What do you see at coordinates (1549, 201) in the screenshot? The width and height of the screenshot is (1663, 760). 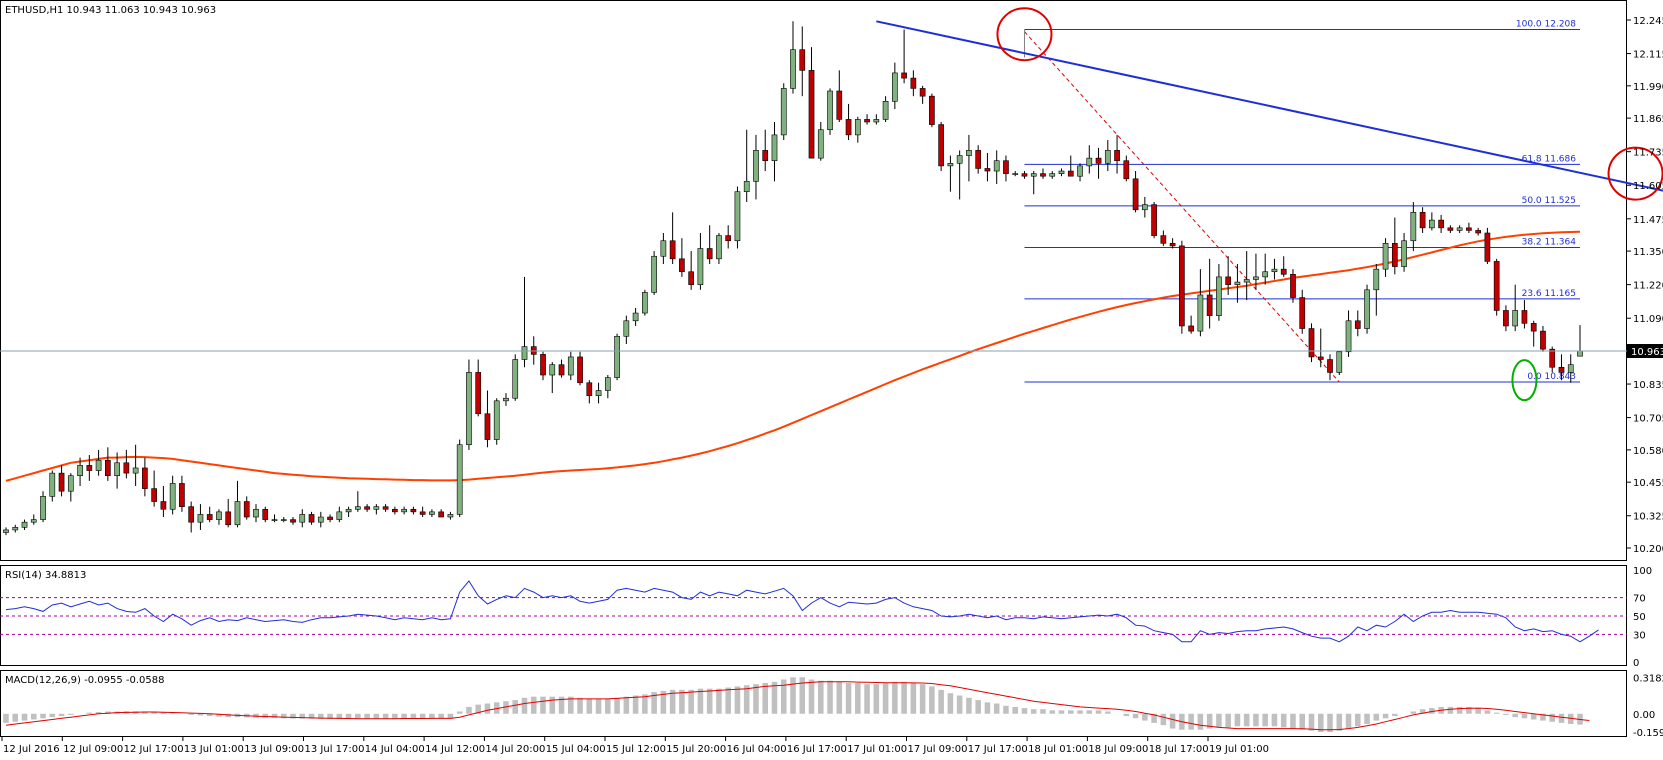 I see `fib-level-label: 50.0 11.525` at bounding box center [1549, 201].